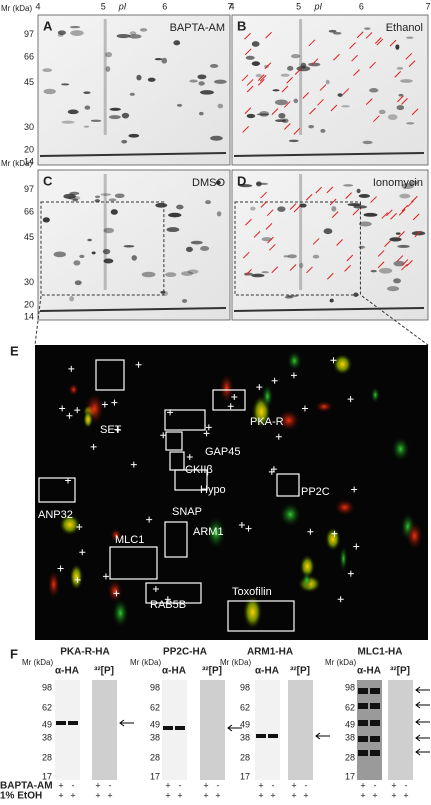 The height and width of the screenshot is (805, 431). Describe the element at coordinates (145, 662) in the screenshot. I see `mr-label: Mr (kDa)` at that location.